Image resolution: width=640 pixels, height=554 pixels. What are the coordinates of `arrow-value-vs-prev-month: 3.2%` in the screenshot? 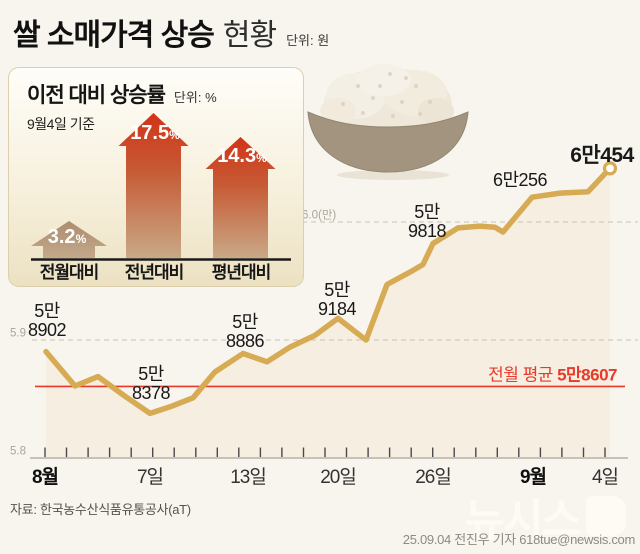 It's located at (67, 237).